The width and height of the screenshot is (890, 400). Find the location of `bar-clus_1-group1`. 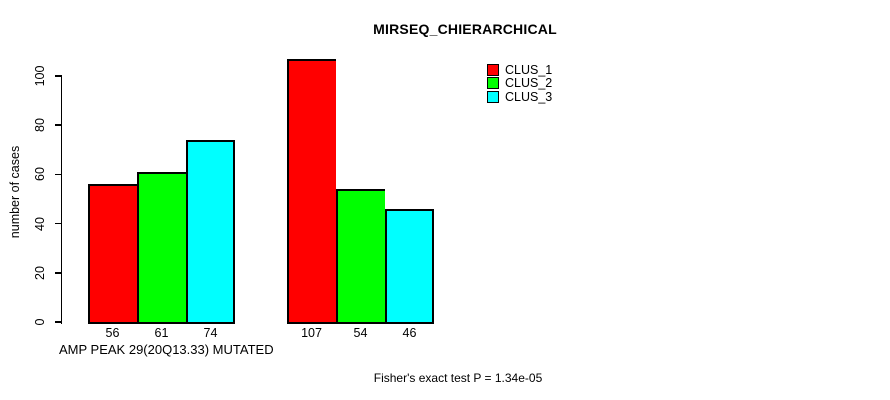

bar-clus_1-group1 is located at coordinates (112, 254).